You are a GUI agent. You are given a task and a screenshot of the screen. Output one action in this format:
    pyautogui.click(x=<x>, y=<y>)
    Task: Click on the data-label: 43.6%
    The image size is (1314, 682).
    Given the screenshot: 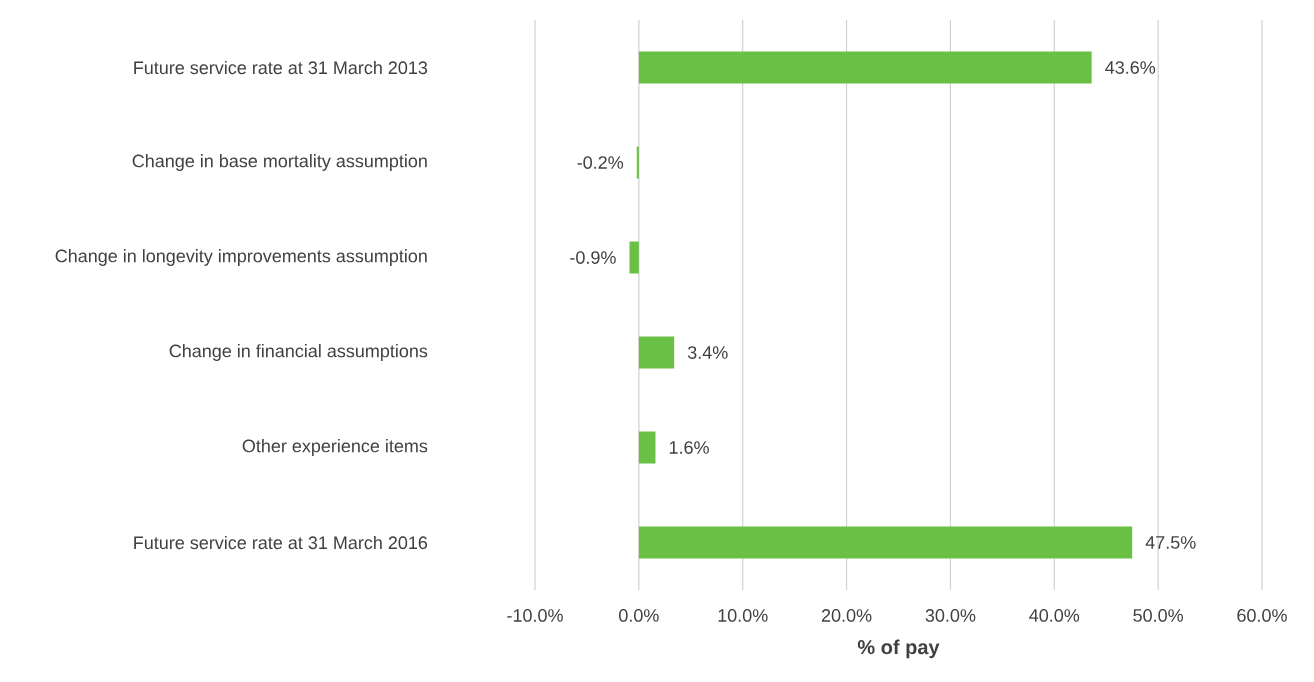 What is the action you would take?
    pyautogui.click(x=1130, y=67)
    